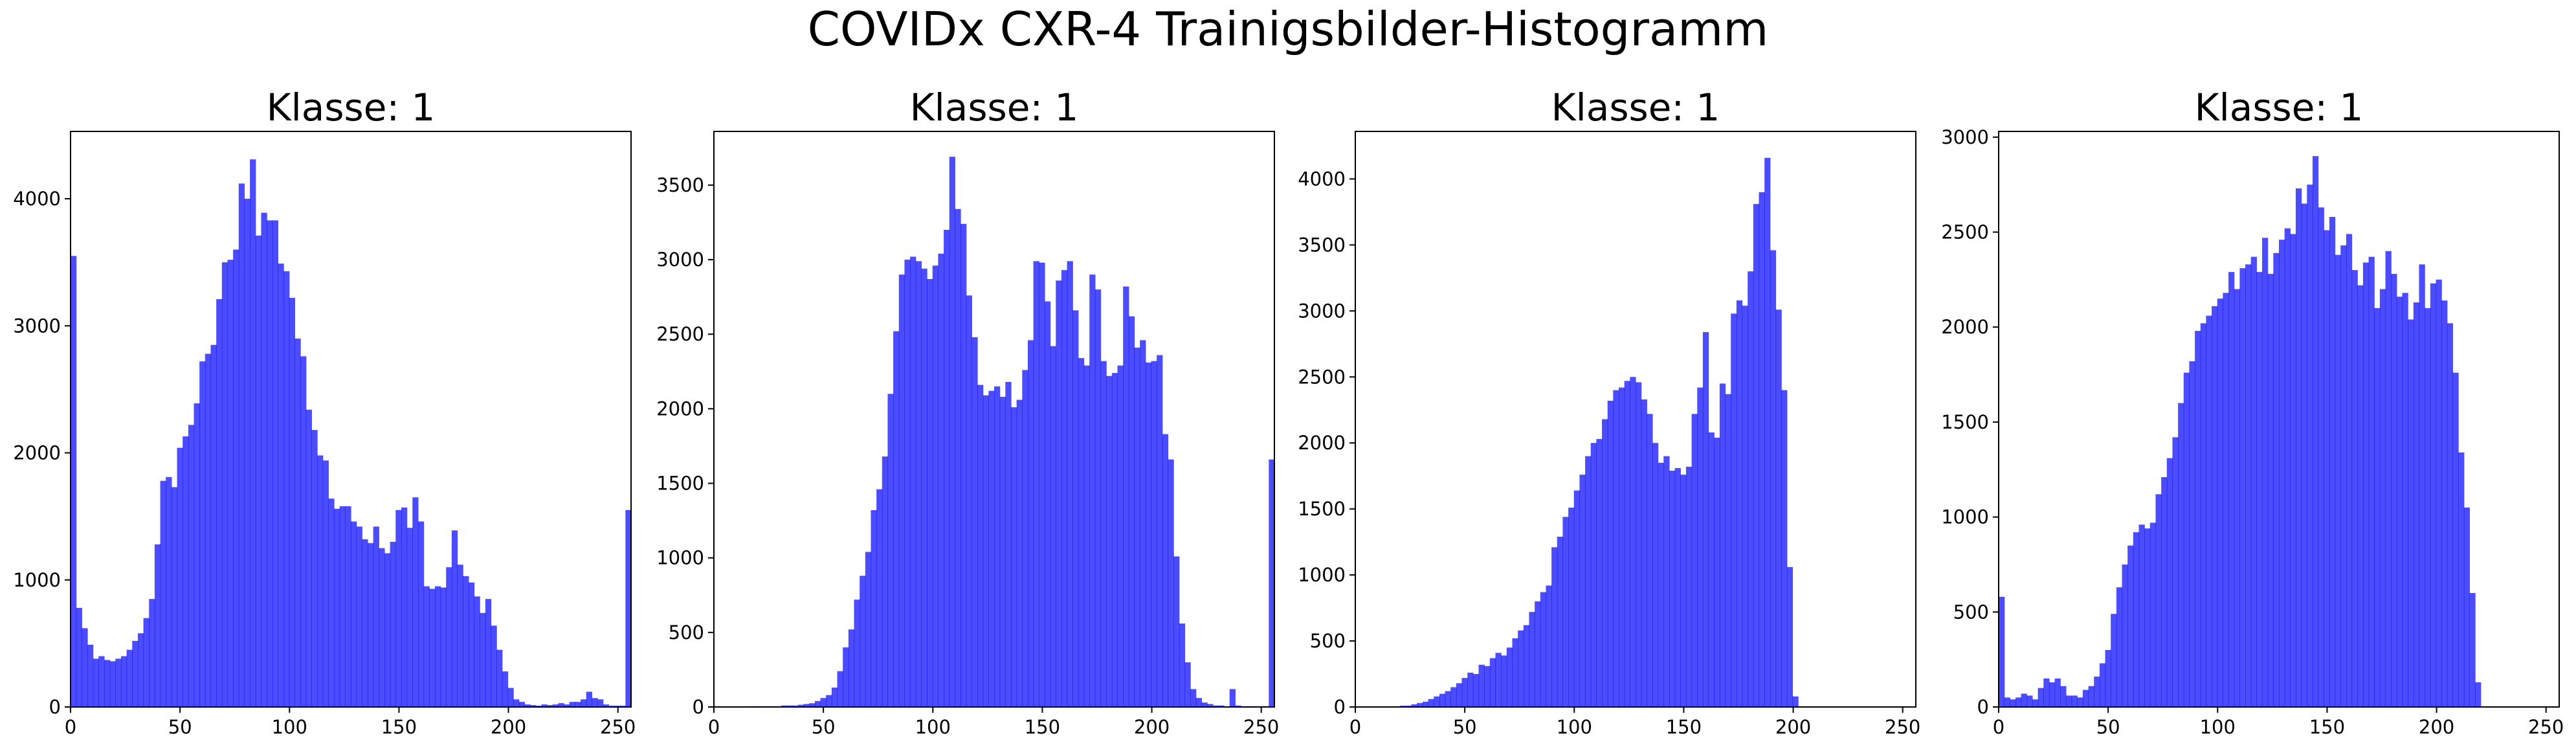 This screenshot has width=2576, height=751. Describe the element at coordinates (37, 326) in the screenshot. I see `y-tick-label: 3000` at that location.